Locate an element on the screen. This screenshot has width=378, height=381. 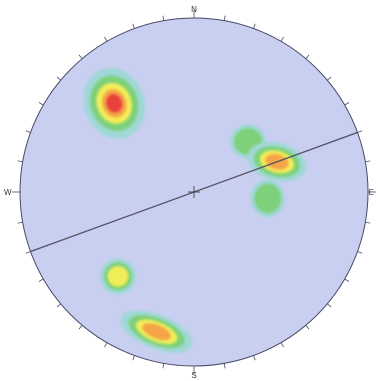
center-cross is located at coordinates (194, 192).